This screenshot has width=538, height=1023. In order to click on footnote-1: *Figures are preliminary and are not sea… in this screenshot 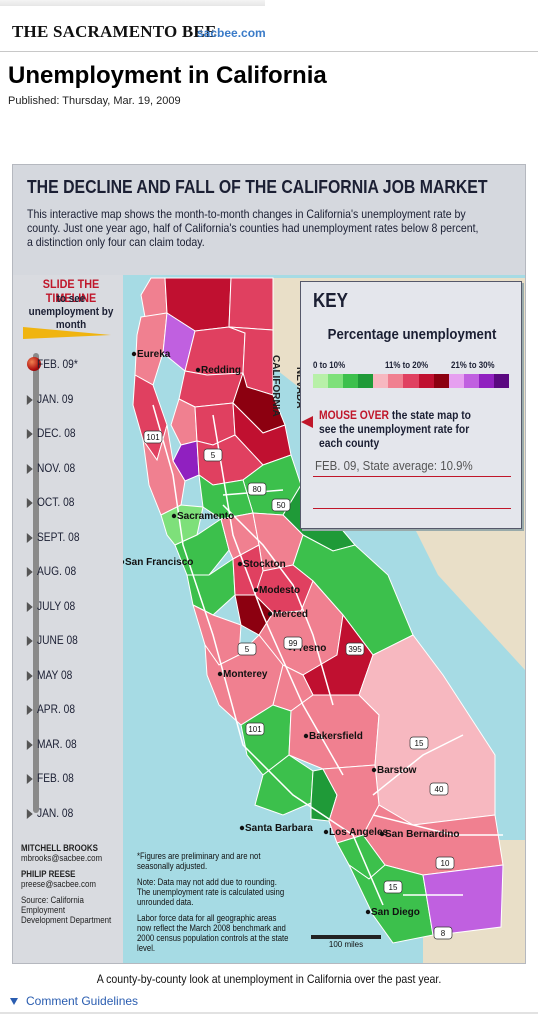, I will do `click(199, 861)`.